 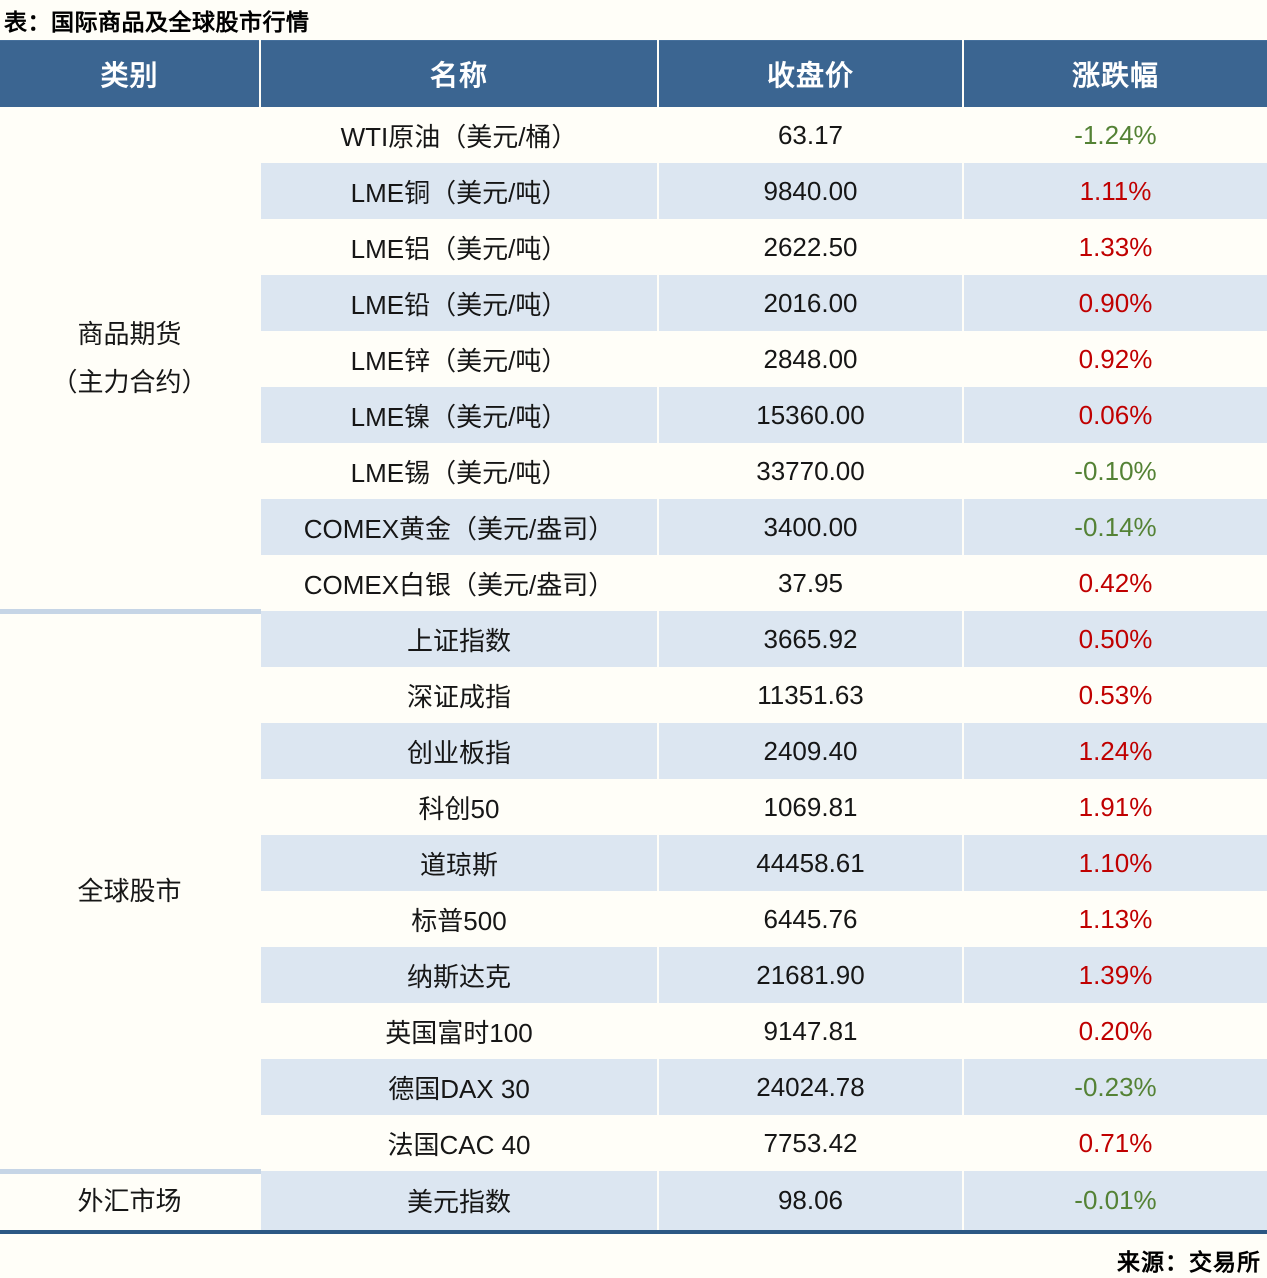 I want to click on instrument-name: LME铜（美元/吨）, so click(x=458, y=191).